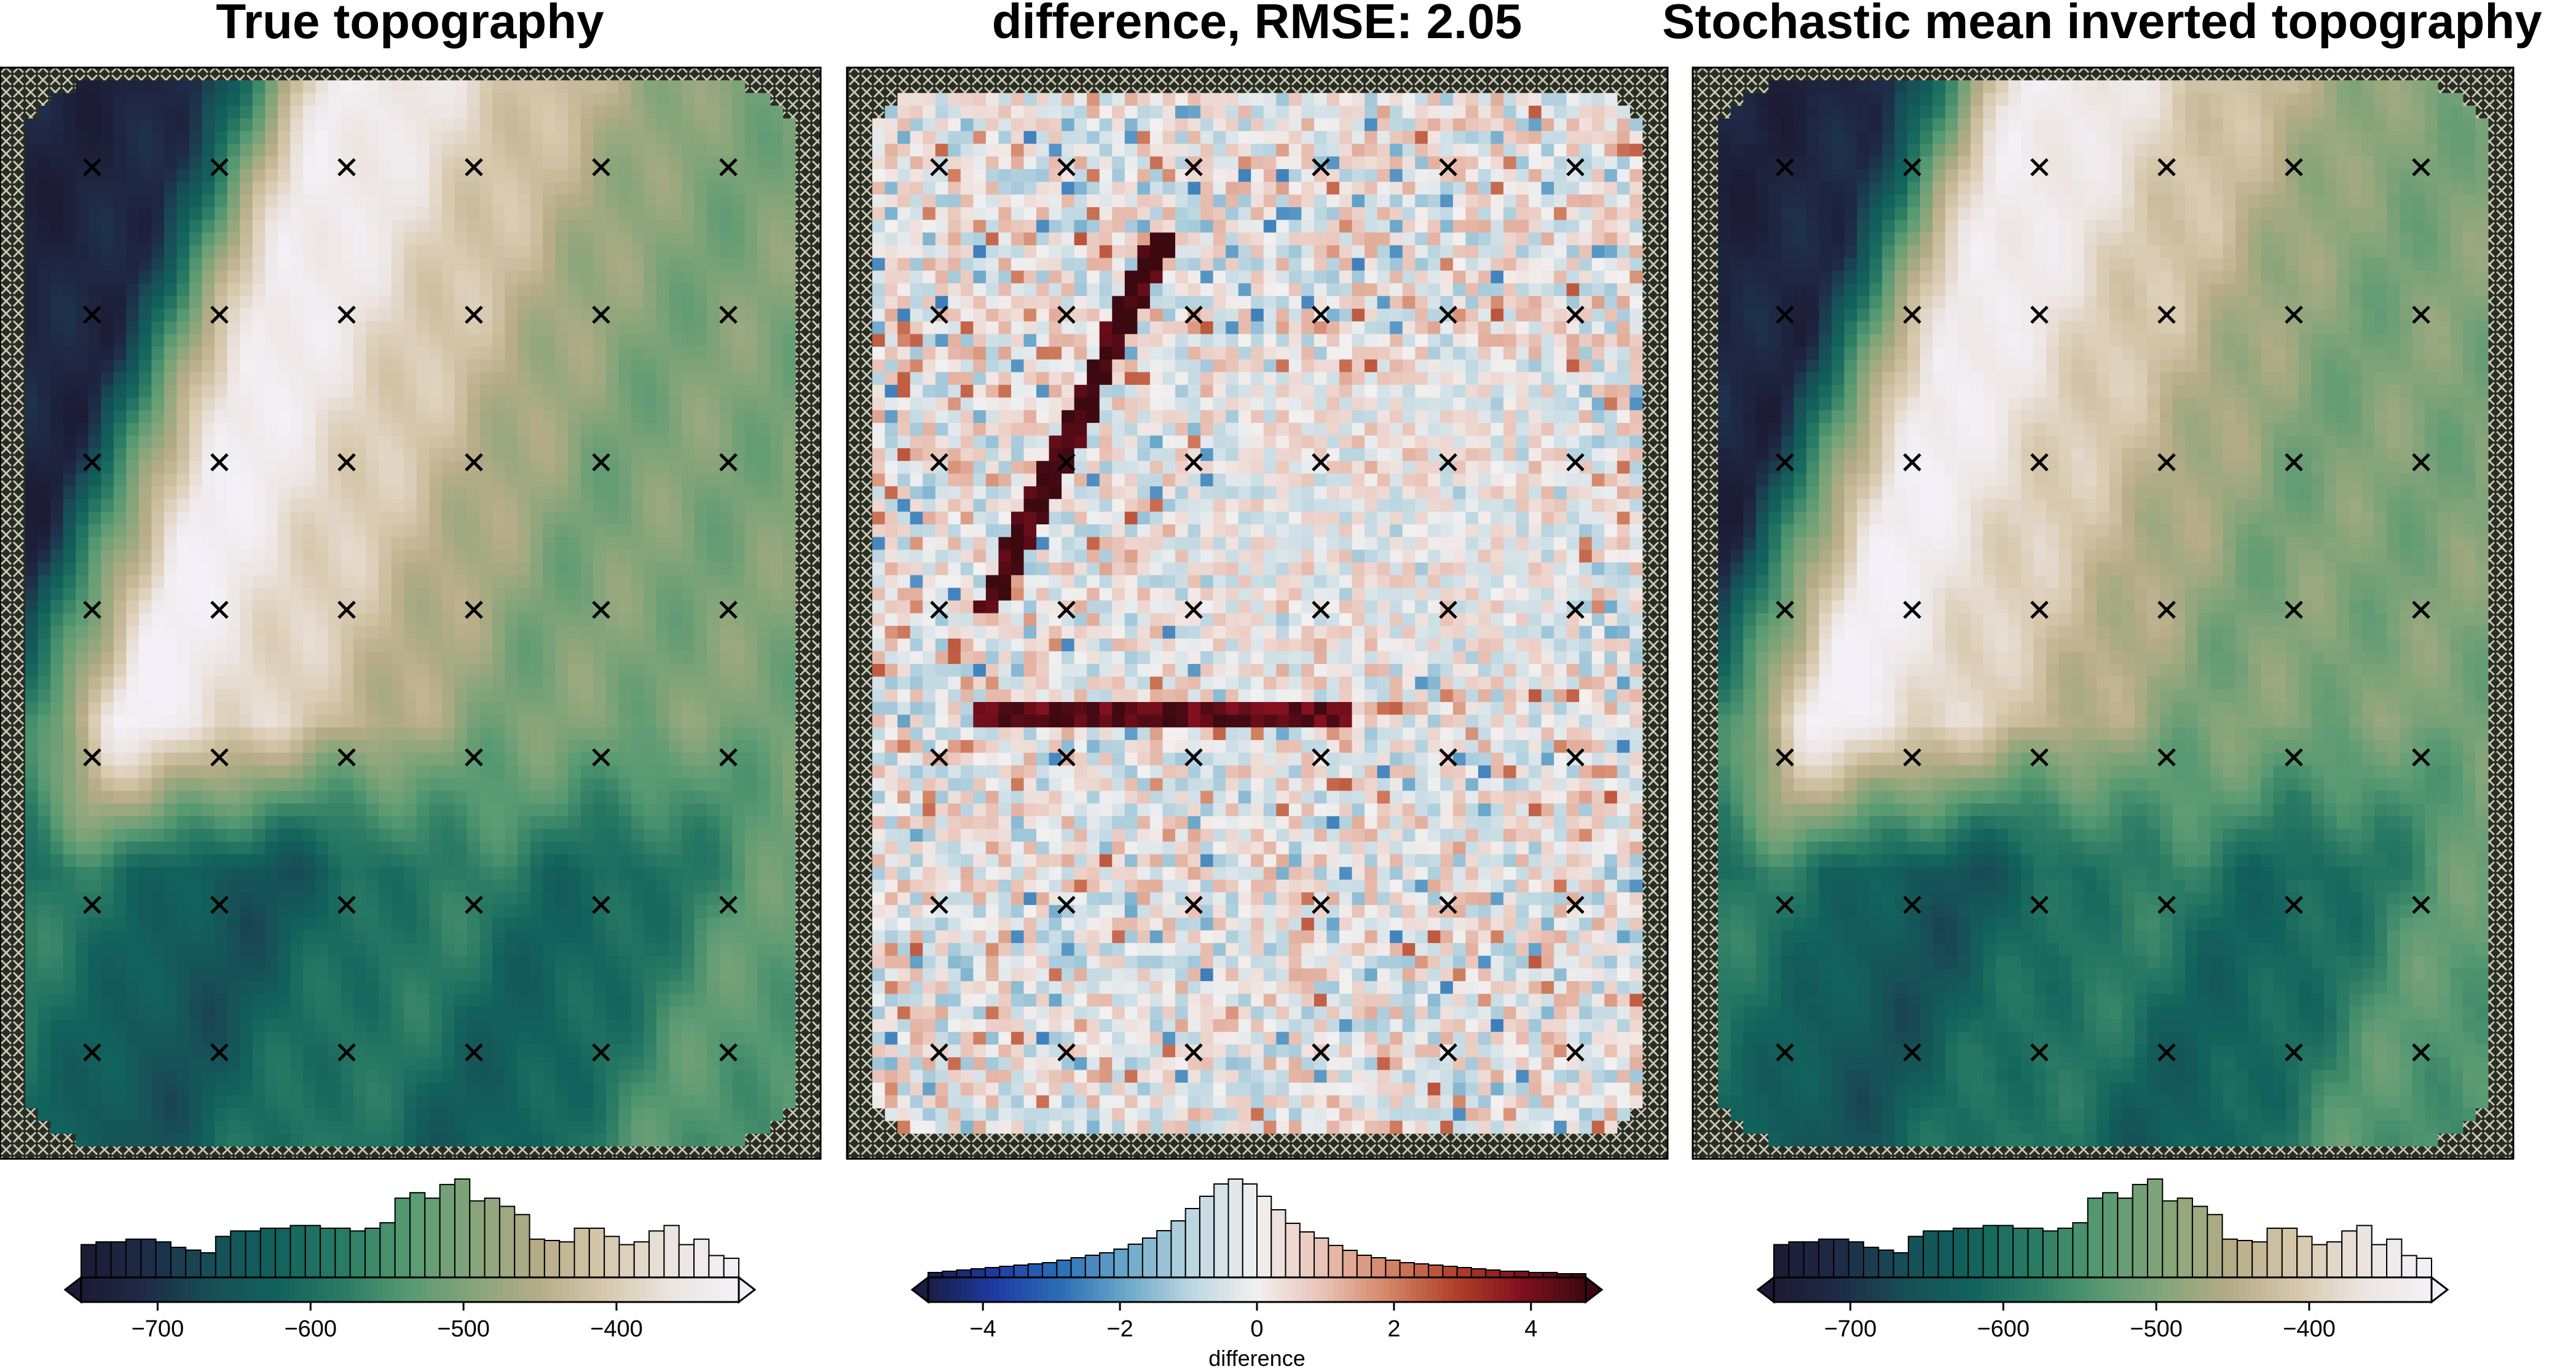  What do you see at coordinates (1120, 1329) in the screenshot?
I see `colorbar-tick-label: −2` at bounding box center [1120, 1329].